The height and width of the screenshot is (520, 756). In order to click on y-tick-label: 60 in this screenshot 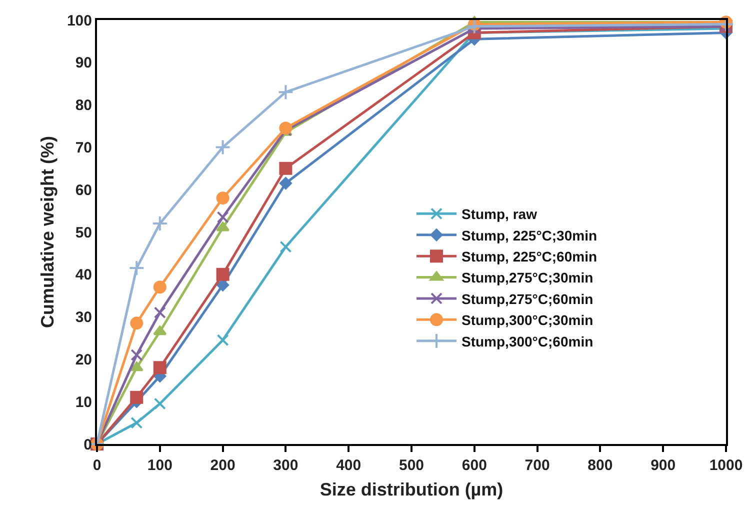, I will do `click(83, 190)`.